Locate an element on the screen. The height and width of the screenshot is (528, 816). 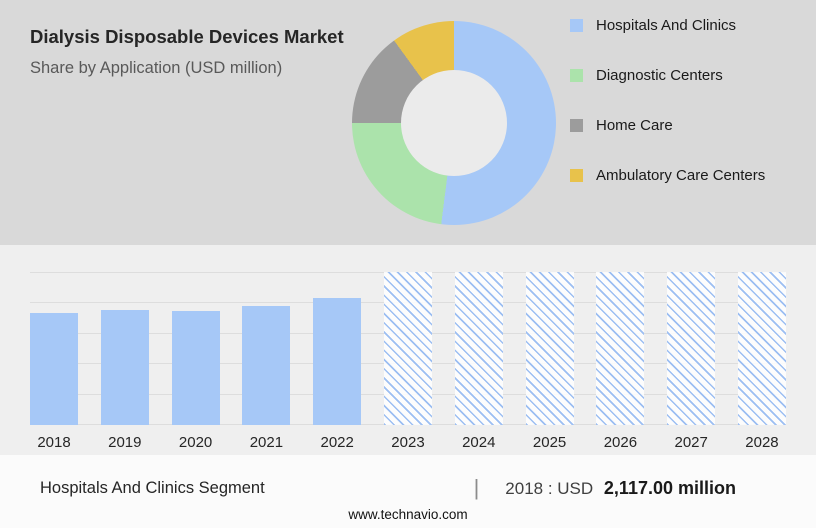
bar-column-2019: 2019 is located at coordinates (124, 361).